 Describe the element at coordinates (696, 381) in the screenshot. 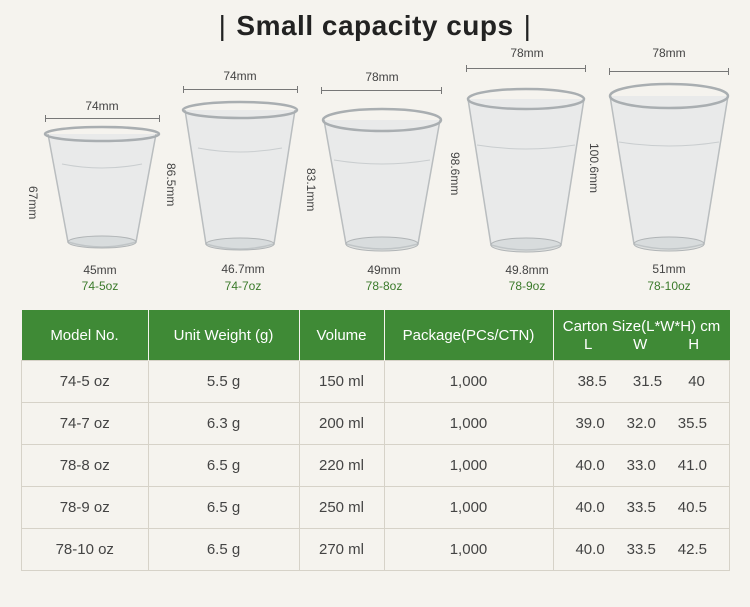

I see `cell-height: 40` at that location.